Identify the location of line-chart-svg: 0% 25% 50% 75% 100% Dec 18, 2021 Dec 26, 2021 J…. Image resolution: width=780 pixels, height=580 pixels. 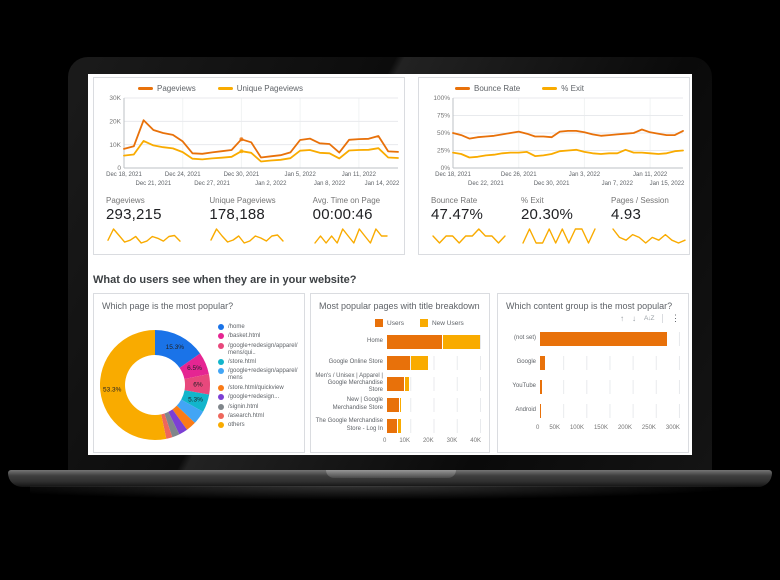
(559, 141).